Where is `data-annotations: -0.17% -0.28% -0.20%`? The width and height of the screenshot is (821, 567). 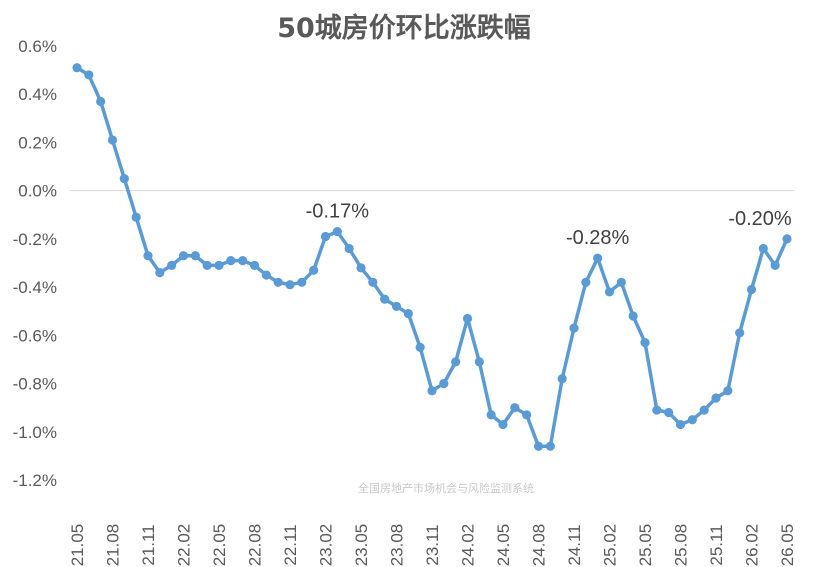 data-annotations: -0.17% -0.28% -0.20% is located at coordinates (549, 225).